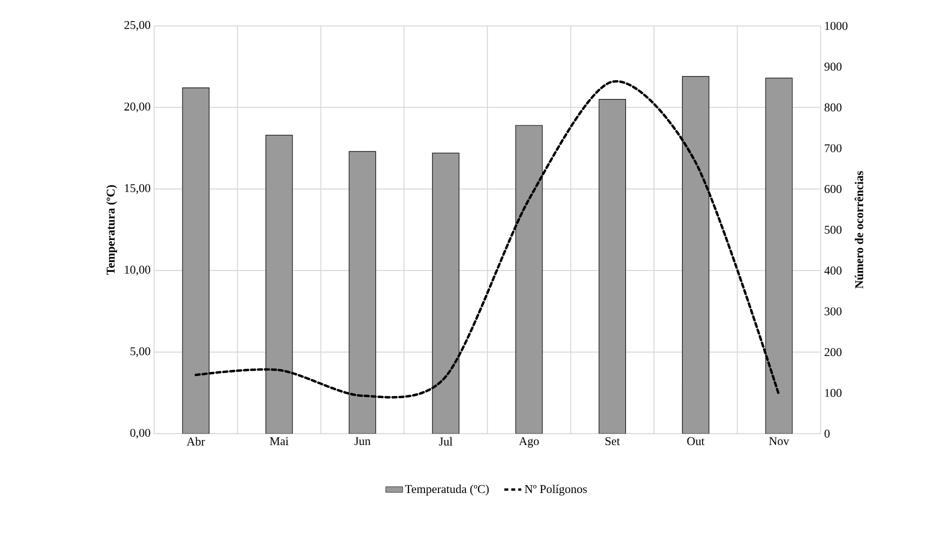  I want to click on x-tick-label: Abr, so click(195, 441).